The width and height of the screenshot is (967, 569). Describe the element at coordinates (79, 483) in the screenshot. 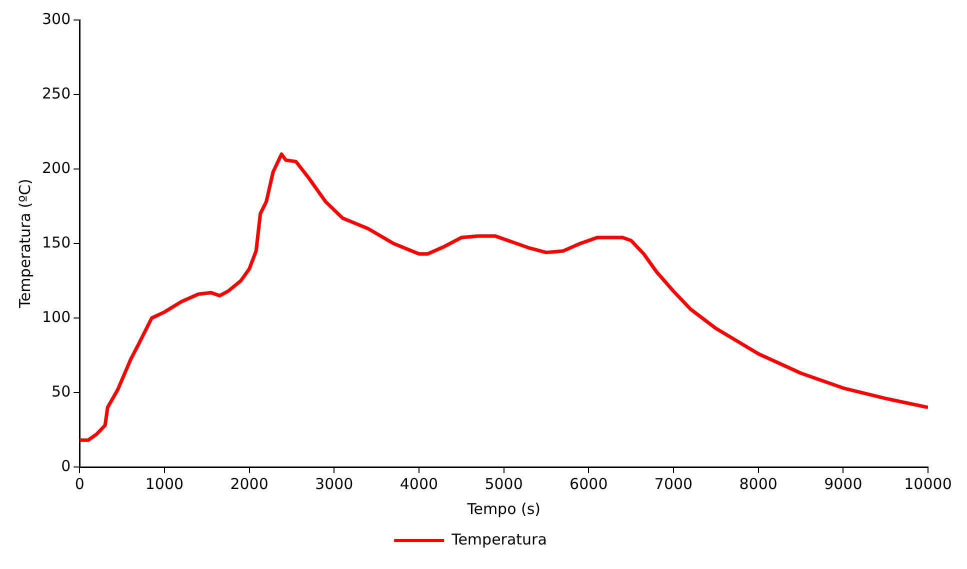

I see `x-tick-label: 0` at that location.